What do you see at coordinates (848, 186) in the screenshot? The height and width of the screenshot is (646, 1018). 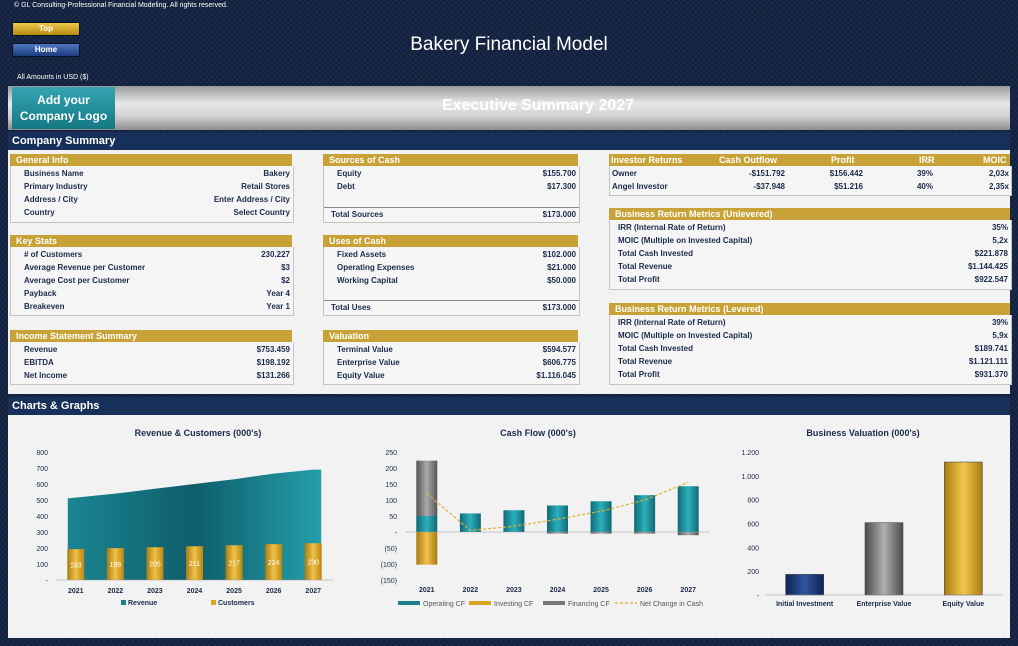 I see `cell-profit: $51.216` at bounding box center [848, 186].